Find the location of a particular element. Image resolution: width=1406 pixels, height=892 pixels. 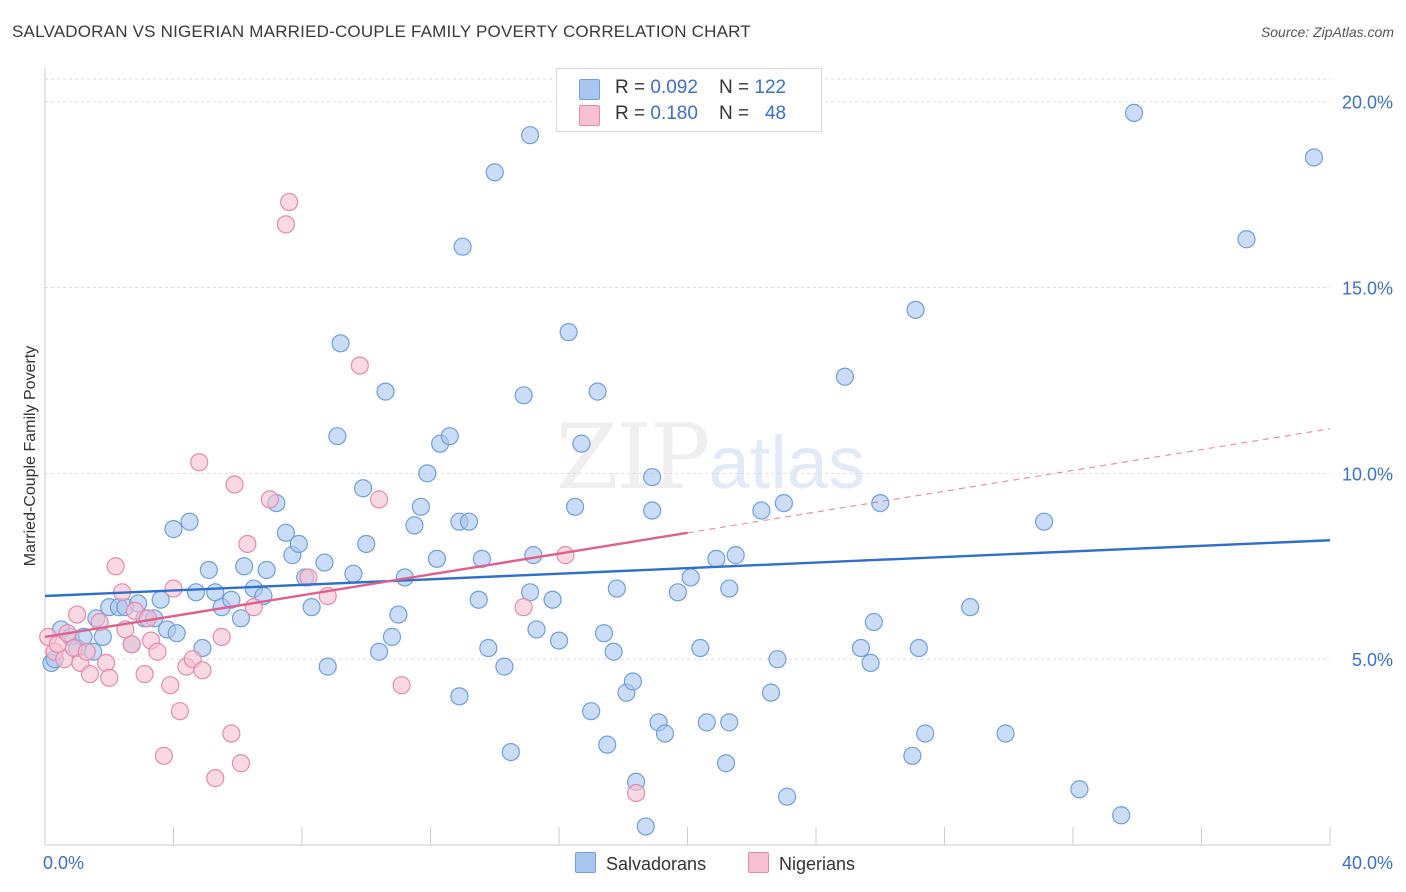

nigerian-trend-extension is located at coordinates (1009, 481).